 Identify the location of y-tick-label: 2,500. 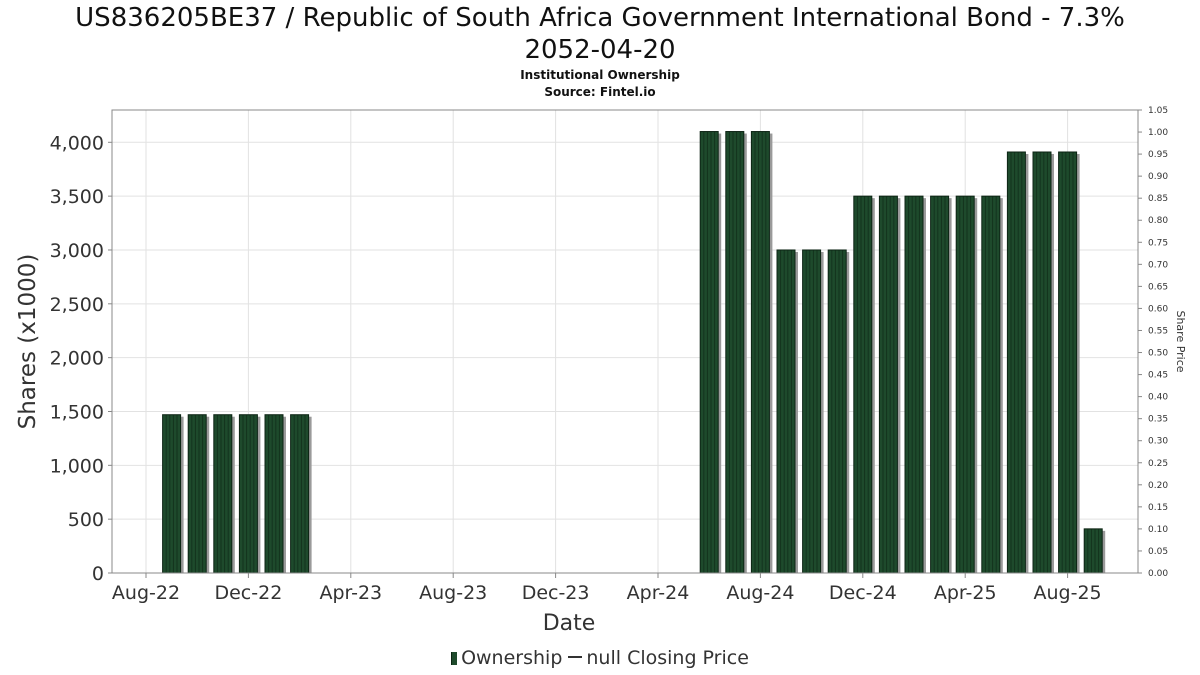
(77, 305).